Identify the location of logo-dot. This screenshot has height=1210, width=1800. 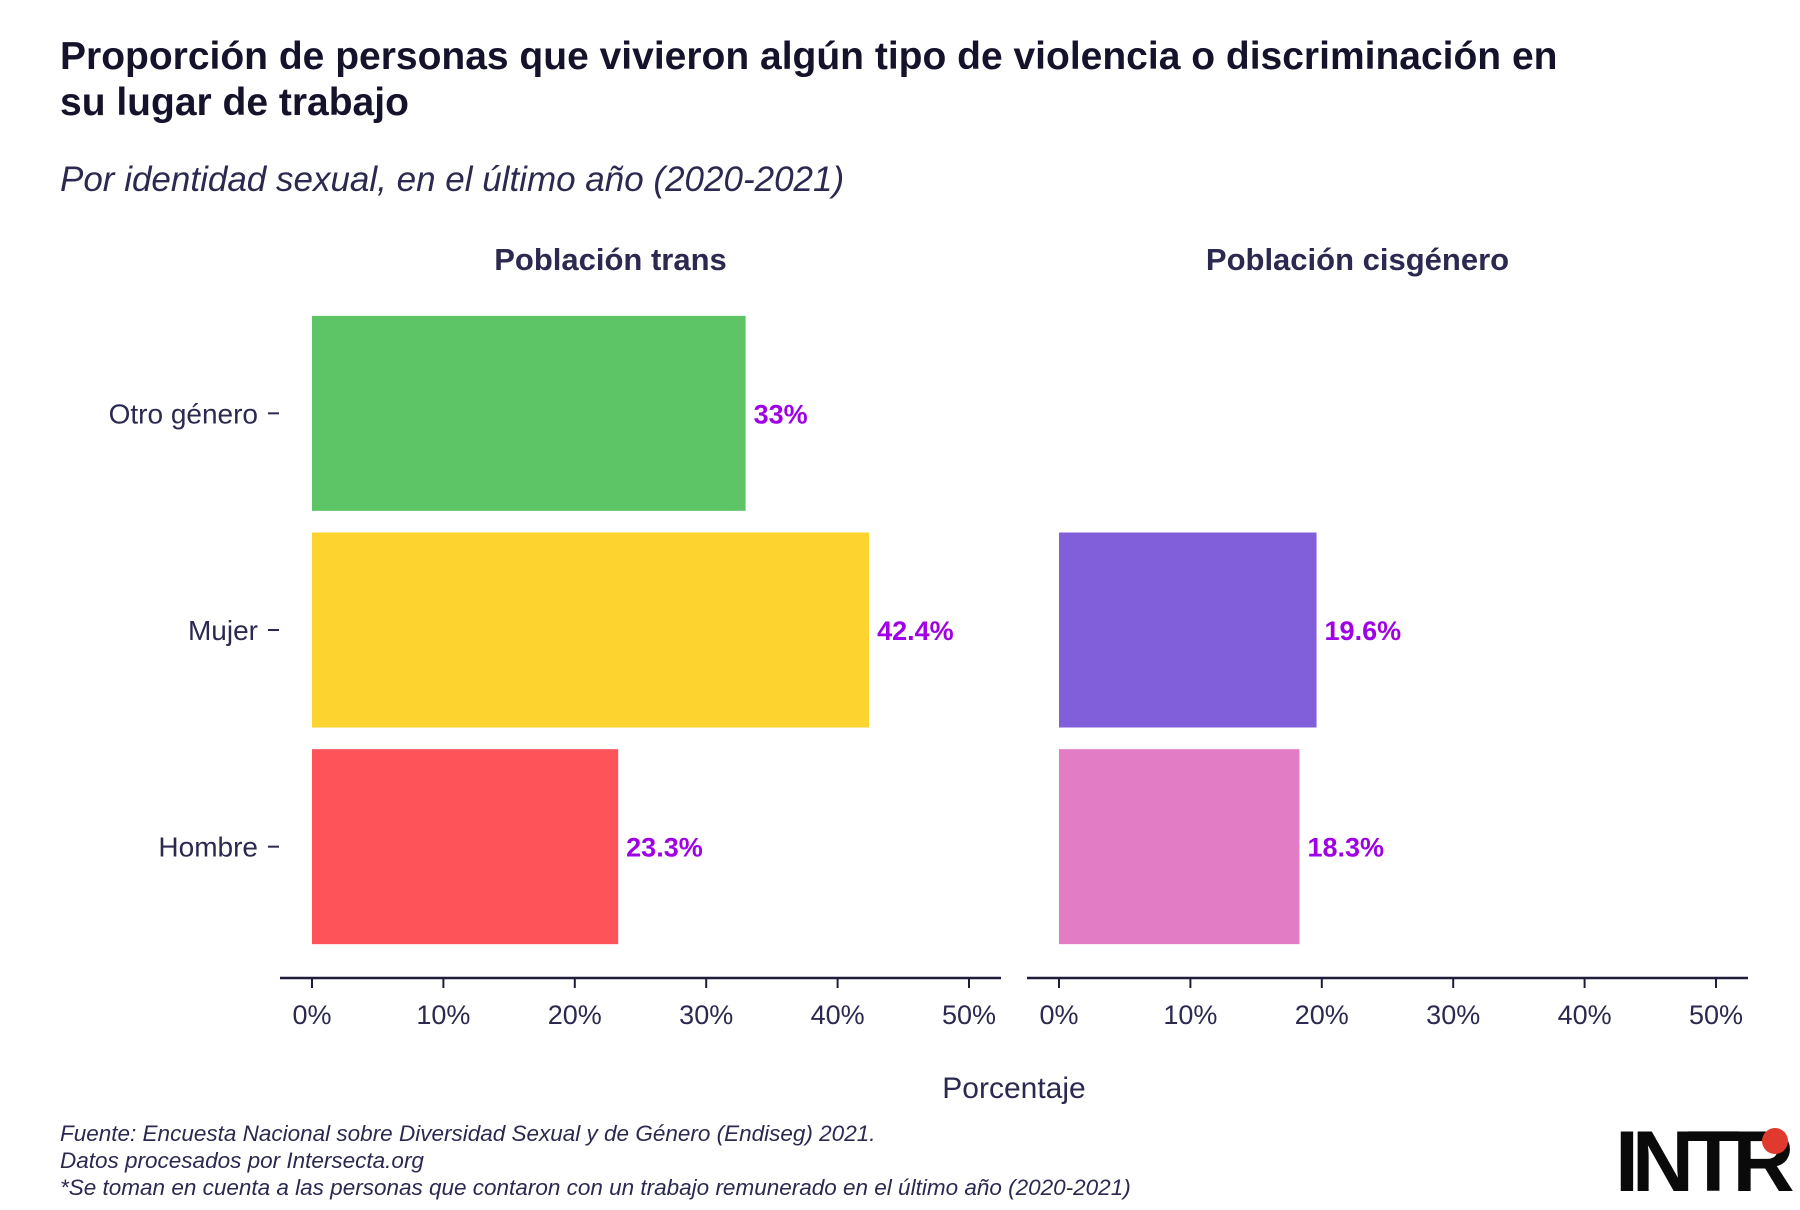
(1775, 1141).